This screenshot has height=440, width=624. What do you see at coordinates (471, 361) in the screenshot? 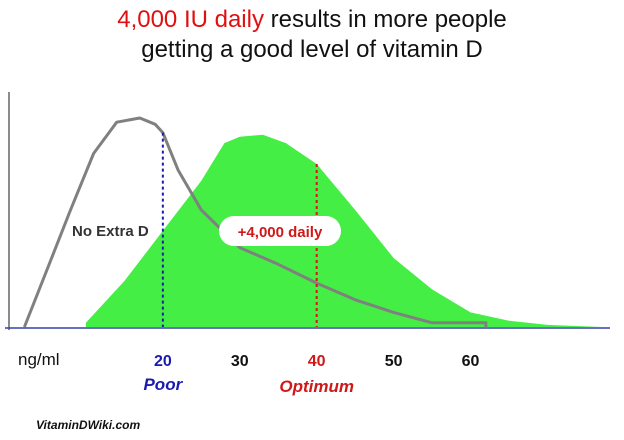
I see `x-tick-label: 60` at bounding box center [471, 361].